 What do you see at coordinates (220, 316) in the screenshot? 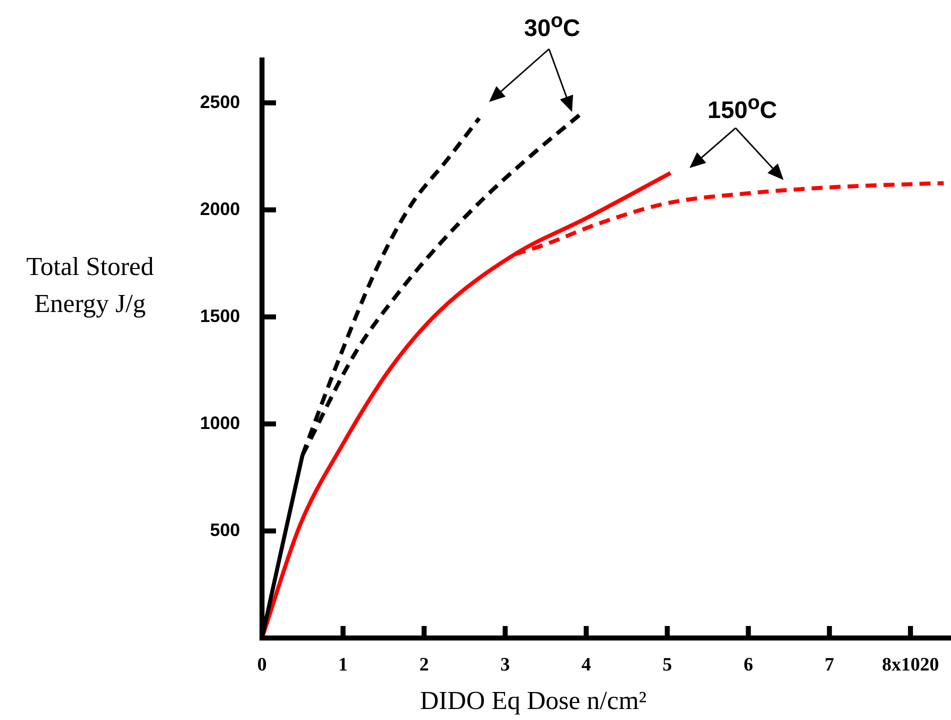
I see `y-tick-label: 1500` at bounding box center [220, 316].